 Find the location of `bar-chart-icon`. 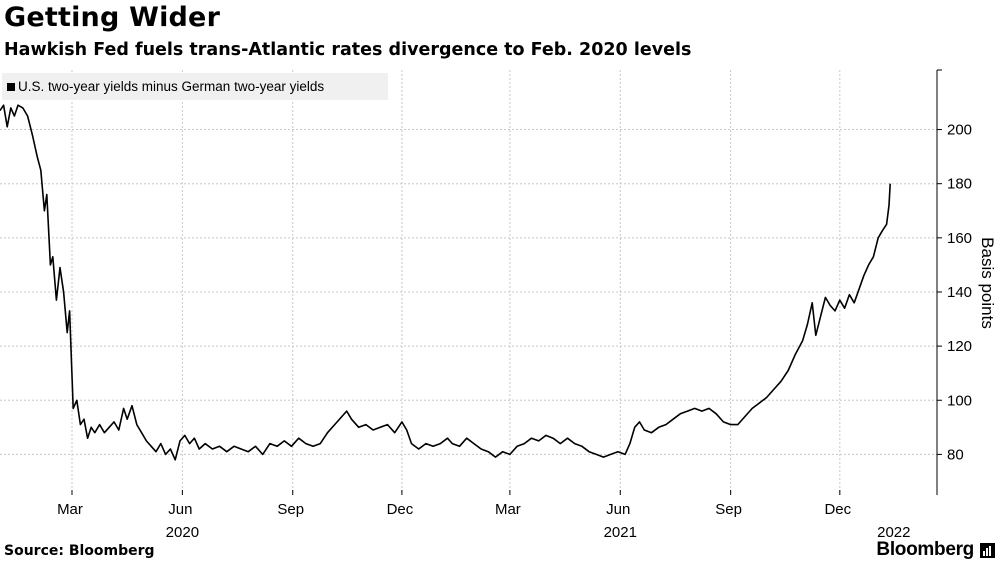

bar-chart-icon is located at coordinates (987, 550).